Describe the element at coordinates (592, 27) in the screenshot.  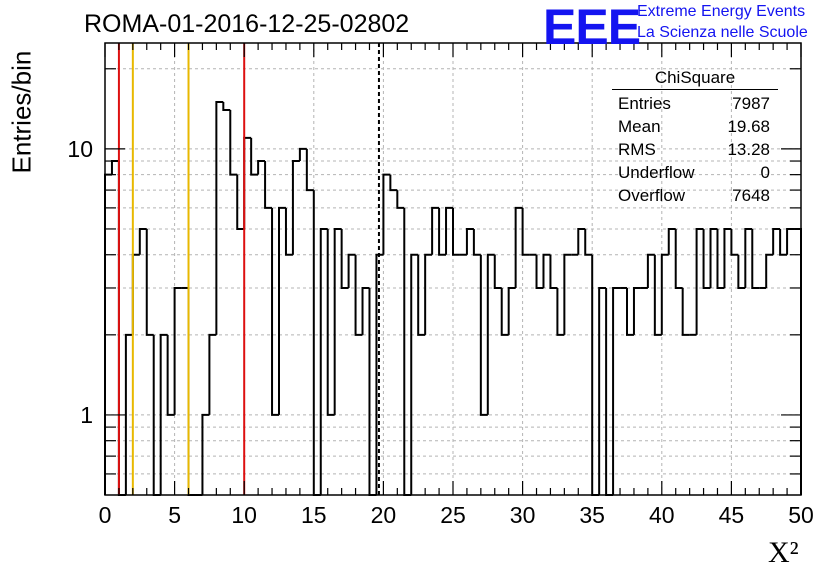
I see `eee-logo: EEE` at that location.